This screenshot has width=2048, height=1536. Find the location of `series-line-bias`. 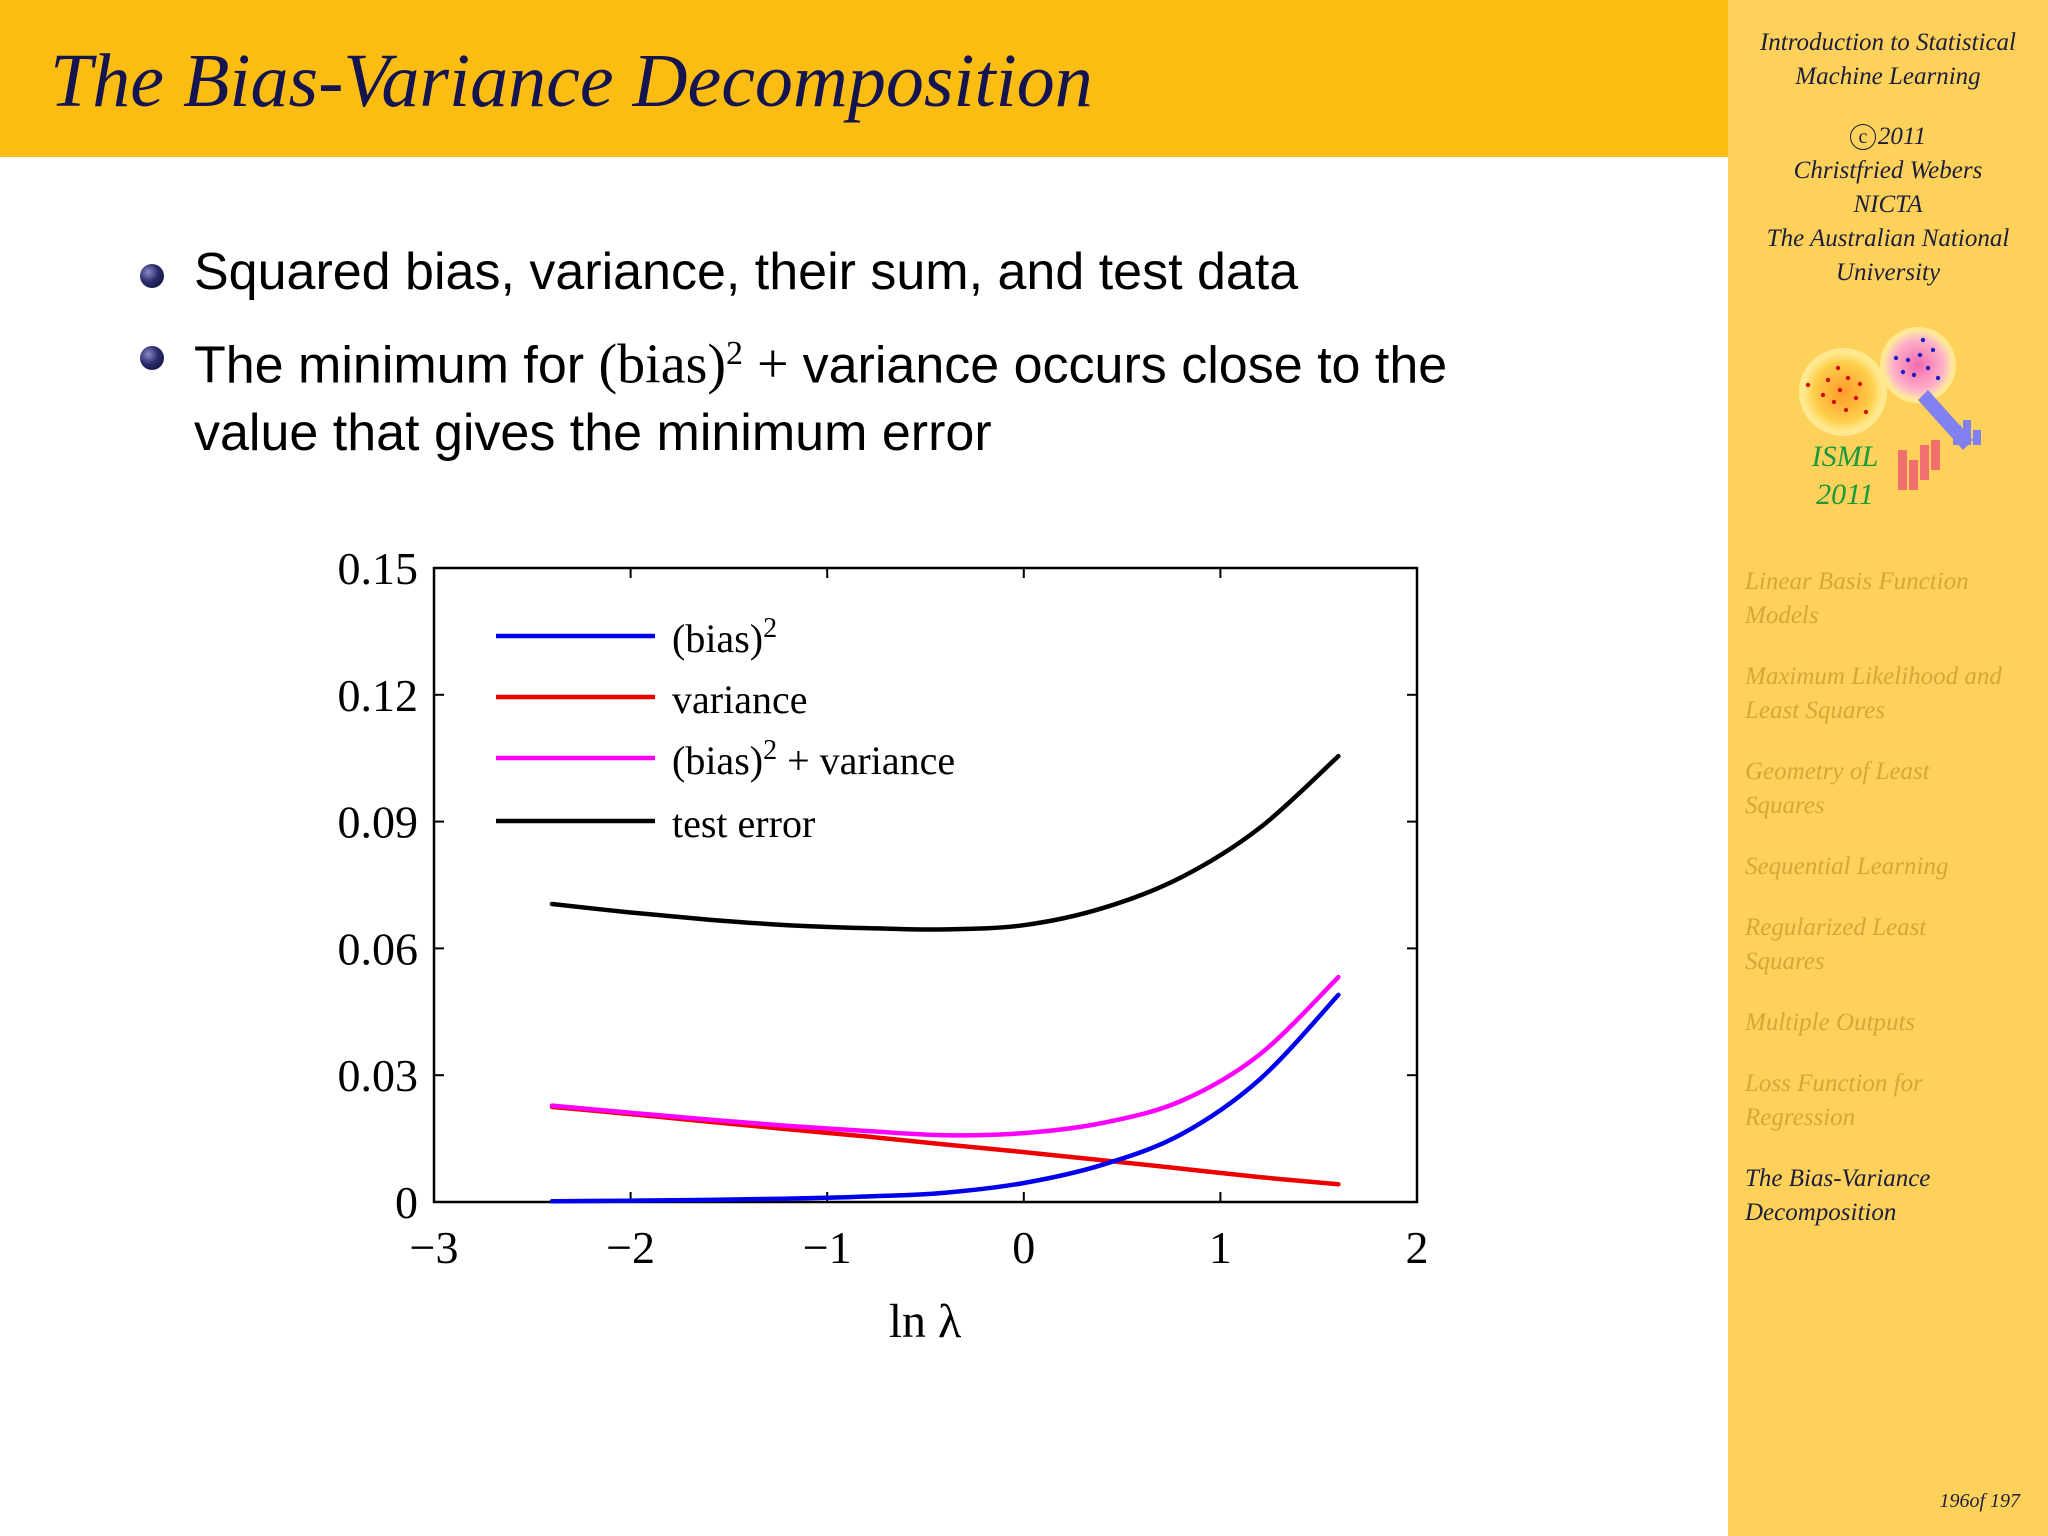

series-line-bias is located at coordinates (945, 1098).